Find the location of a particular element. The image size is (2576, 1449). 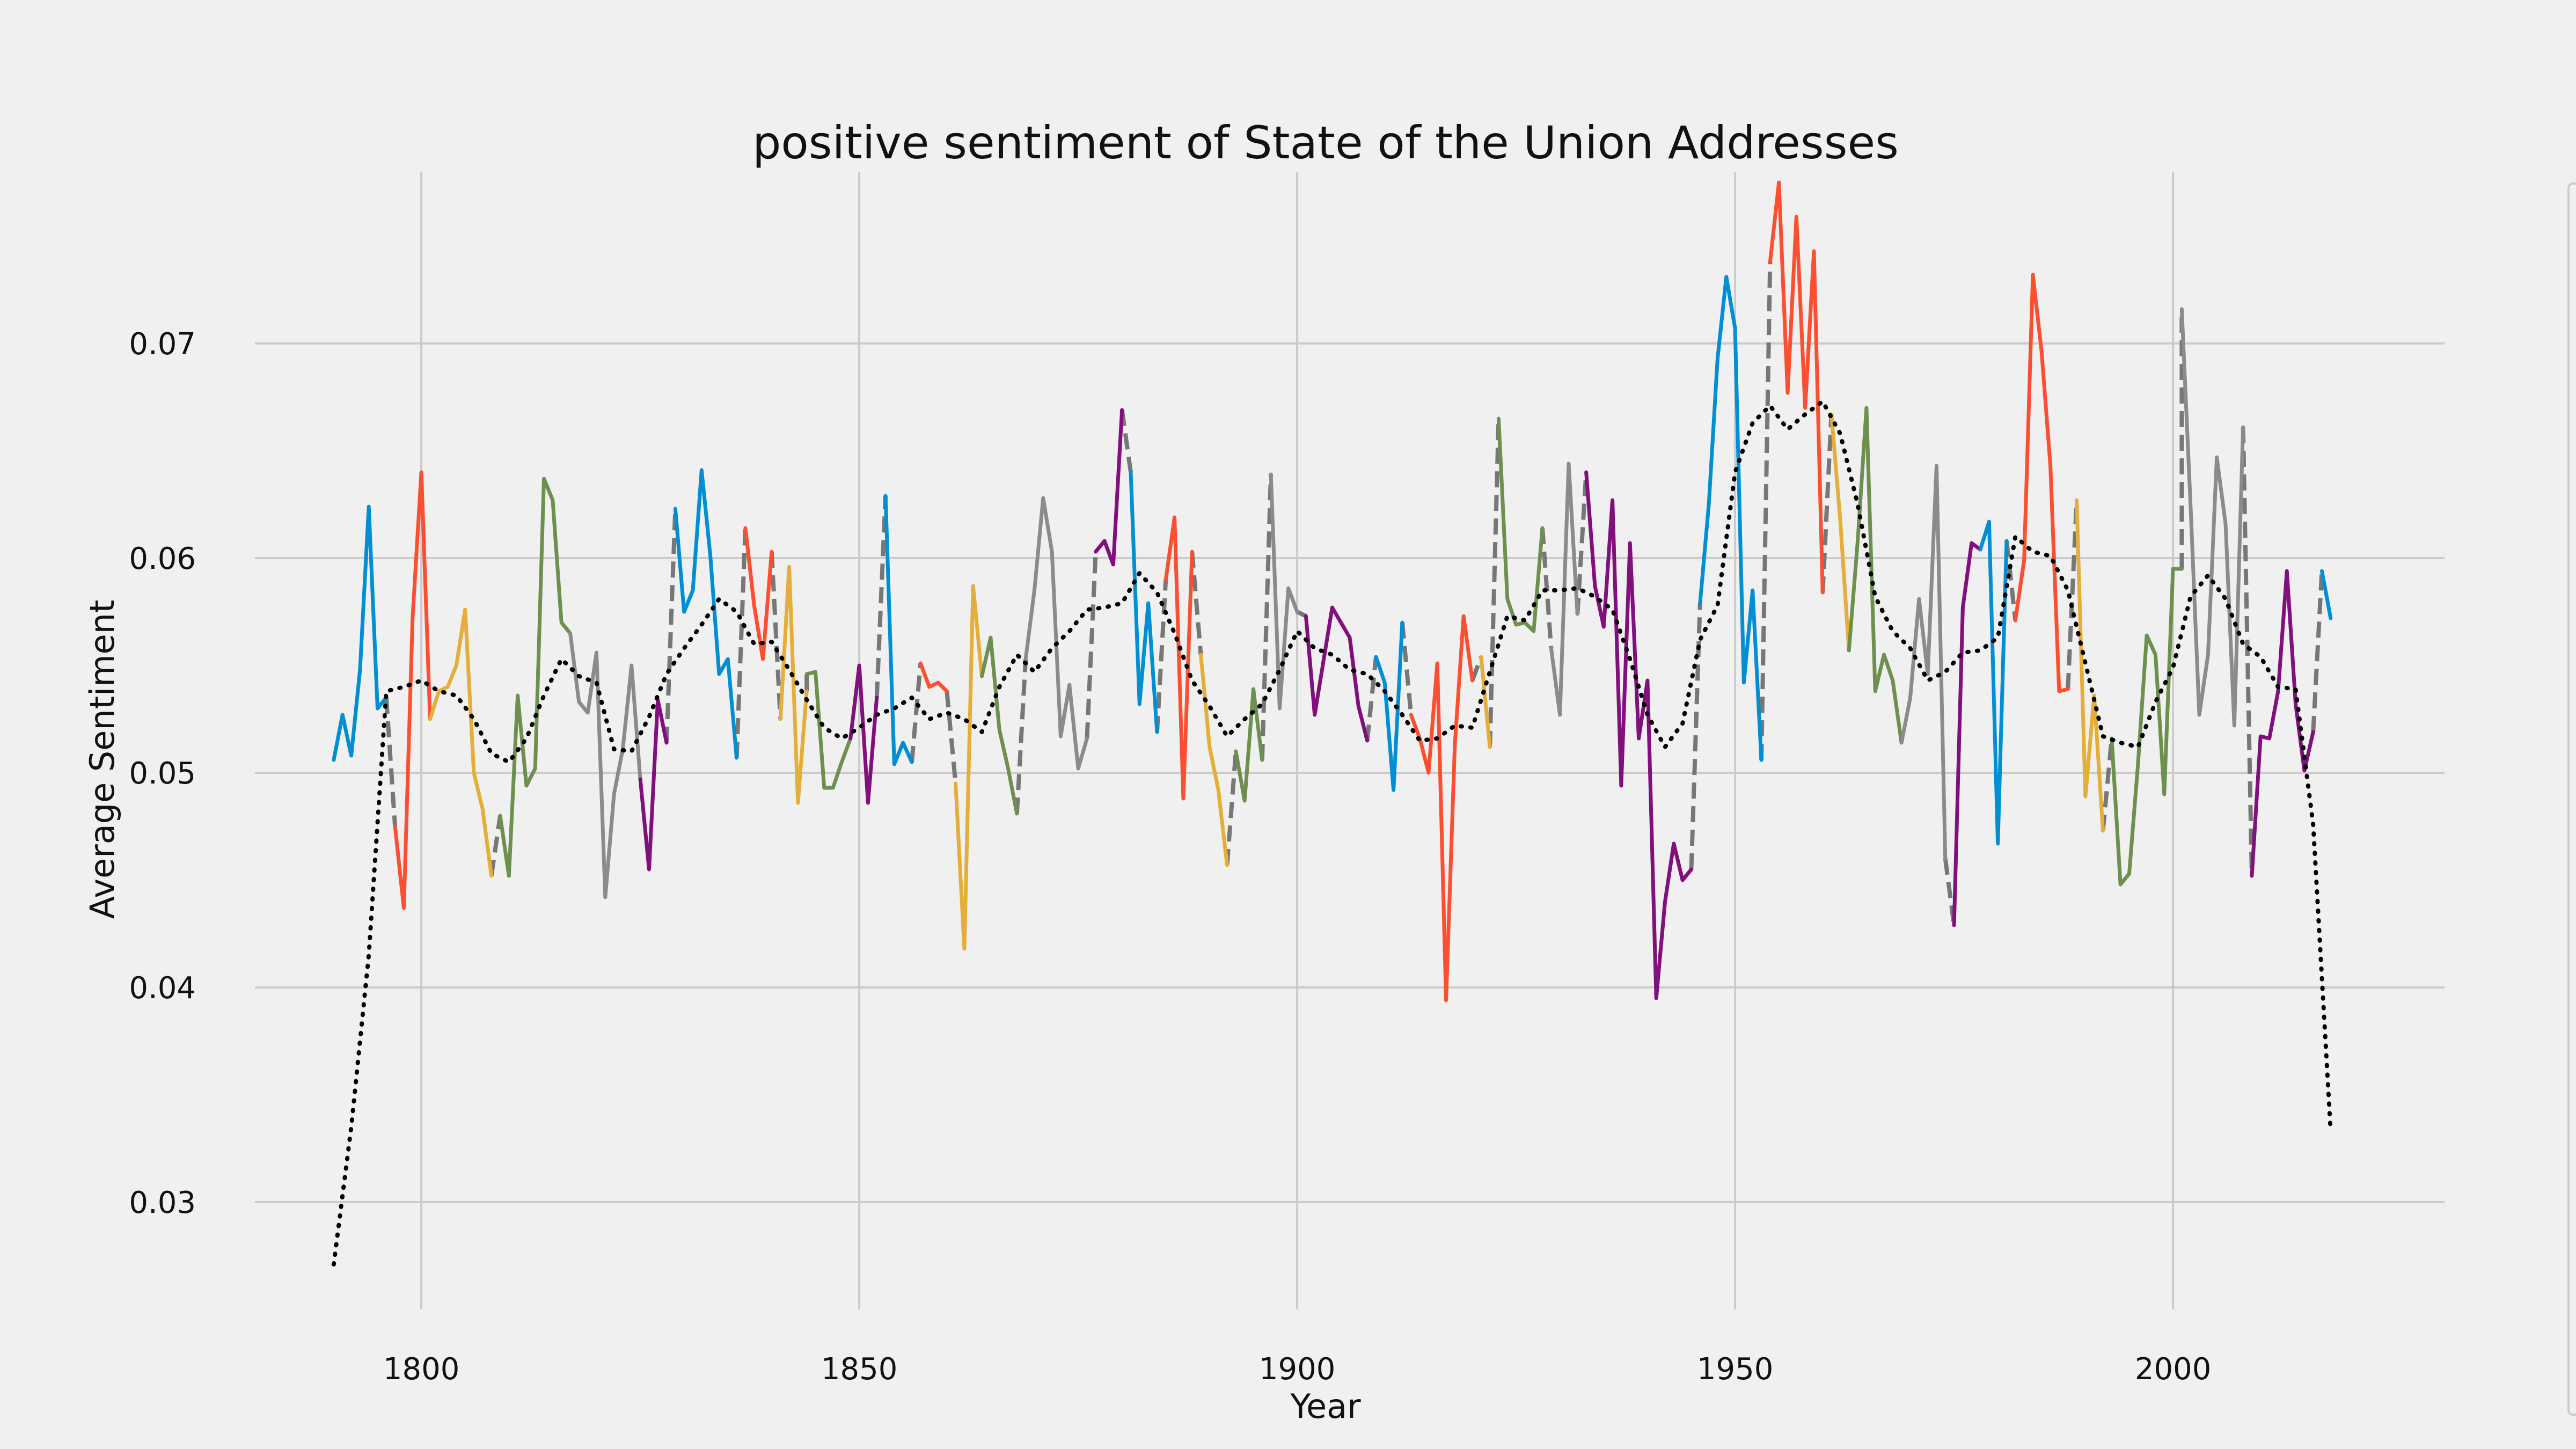

x-axis-label: Year is located at coordinates (1325, 1406).